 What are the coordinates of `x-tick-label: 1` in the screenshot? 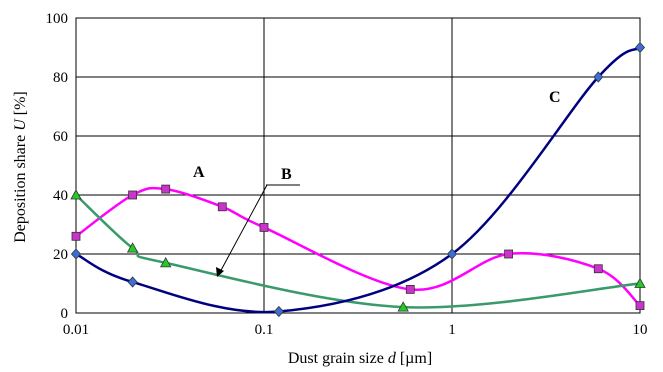 It's located at (452, 330).